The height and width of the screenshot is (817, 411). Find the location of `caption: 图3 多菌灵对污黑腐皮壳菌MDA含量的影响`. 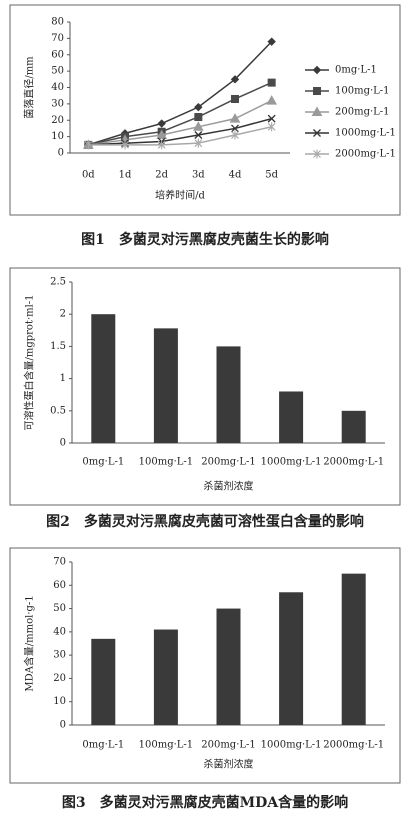

caption: 图3 多菌灵对污黑腐皮壳菌MDA含量的影响 is located at coordinates (205, 802).